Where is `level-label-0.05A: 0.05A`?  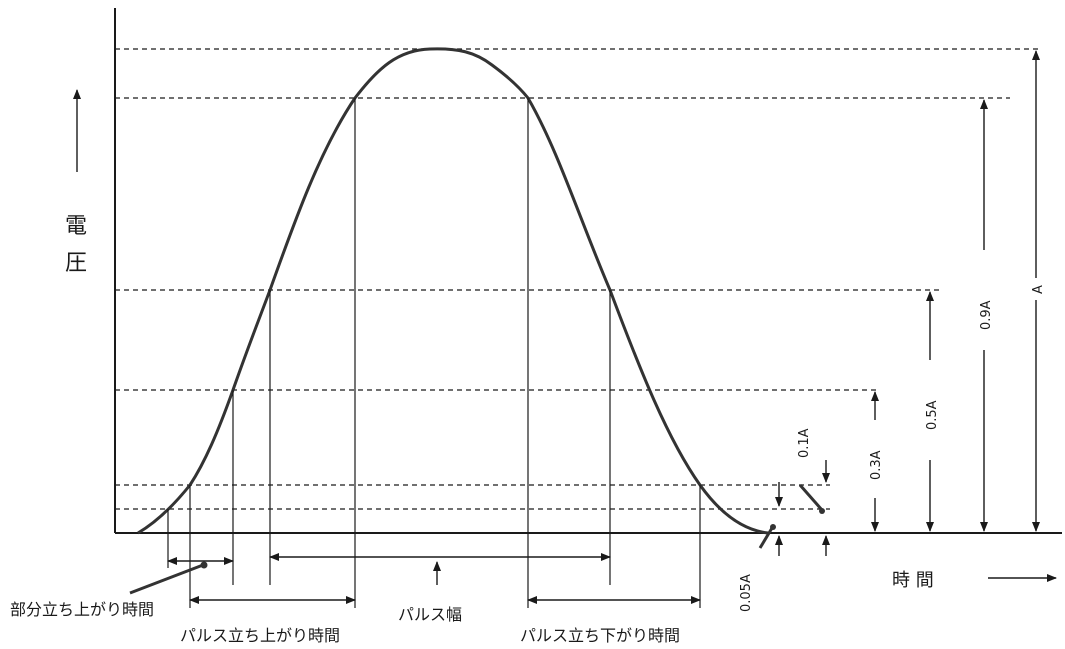
level-label-0.05A: 0.05A is located at coordinates (746, 593).